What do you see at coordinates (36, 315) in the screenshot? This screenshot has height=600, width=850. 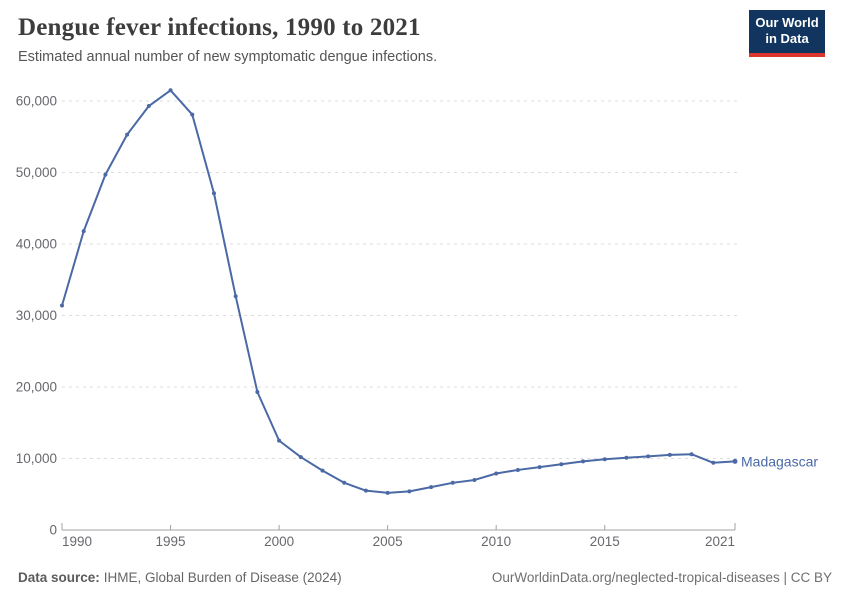 I see `y-axis-tick-label: 30,000` at bounding box center [36, 315].